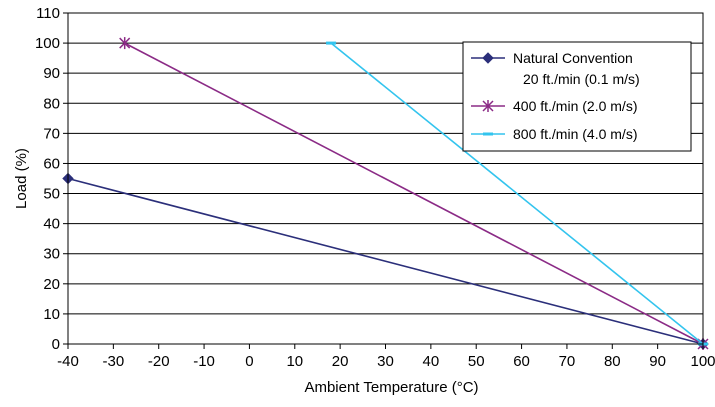  I want to click on x-tick-label: 90, so click(657, 361).